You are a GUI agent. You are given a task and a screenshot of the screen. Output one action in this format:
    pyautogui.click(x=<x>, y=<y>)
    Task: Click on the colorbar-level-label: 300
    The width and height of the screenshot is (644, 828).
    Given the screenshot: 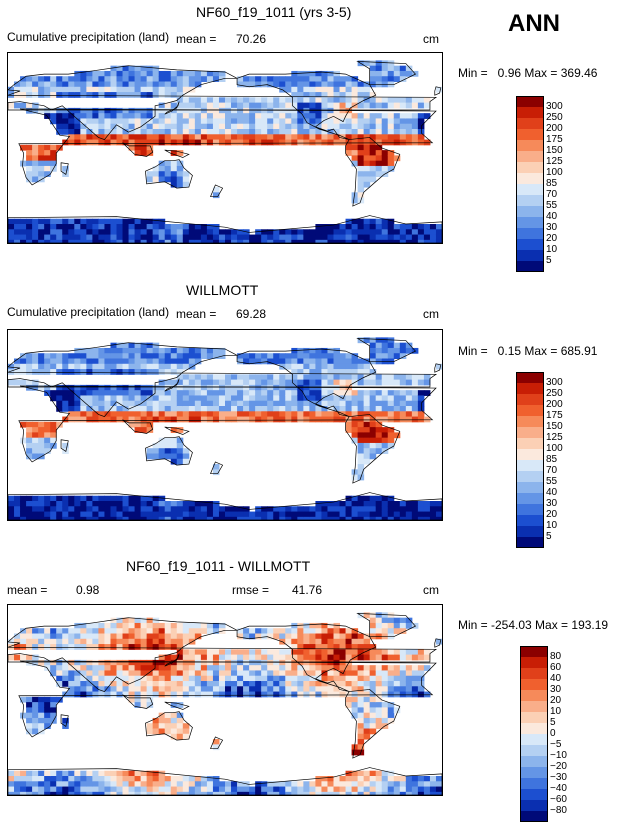 What is the action you would take?
    pyautogui.click(x=554, y=106)
    